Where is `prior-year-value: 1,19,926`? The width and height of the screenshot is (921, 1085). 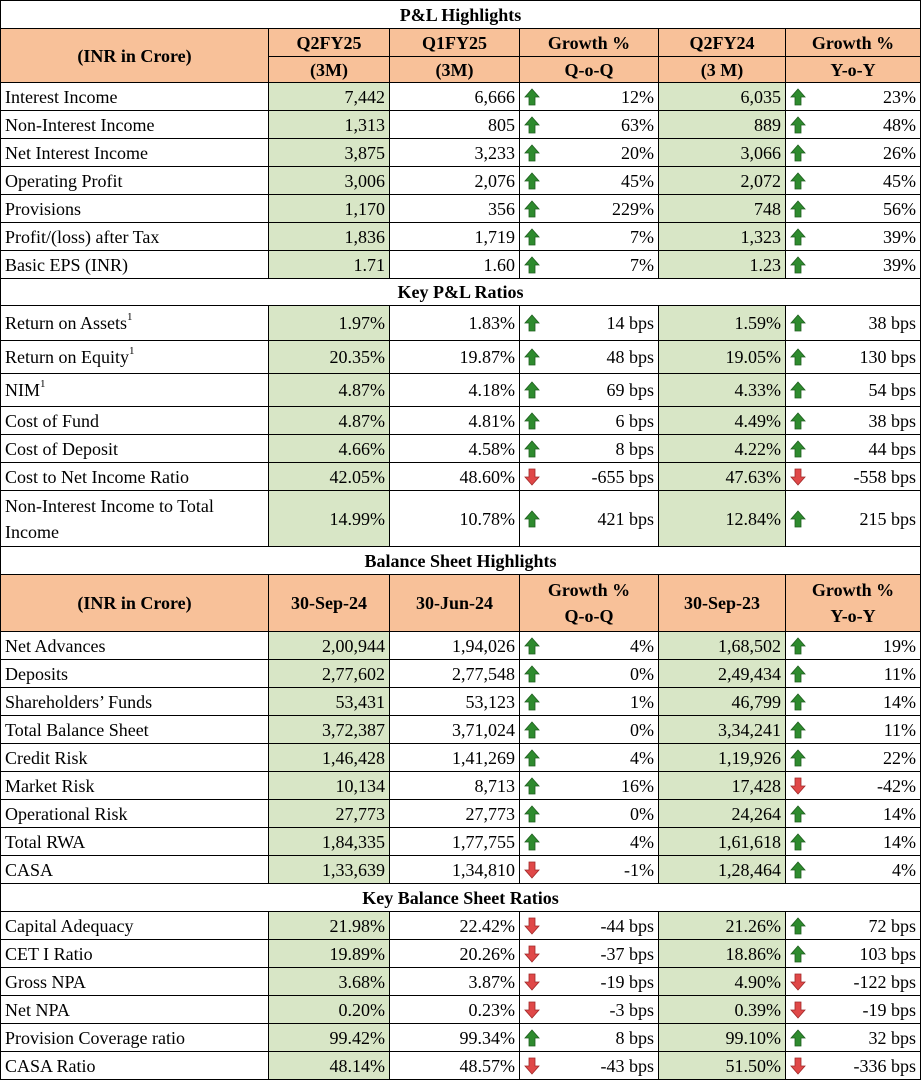
prior-year-value: 1,19,926 is located at coordinates (722, 757).